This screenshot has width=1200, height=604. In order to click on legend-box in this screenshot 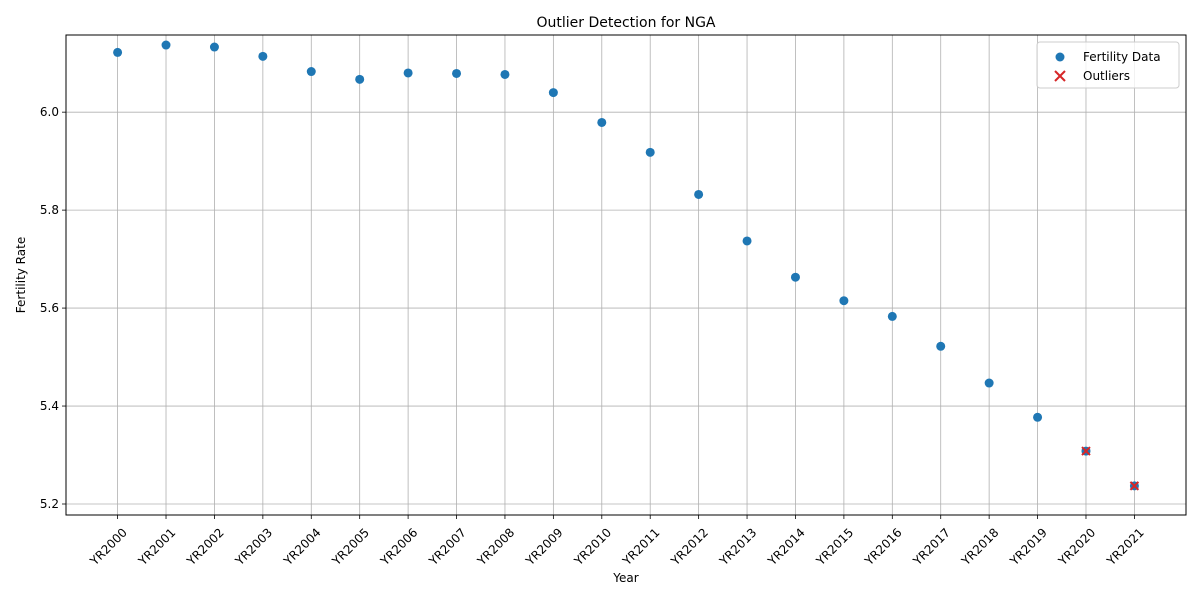, I will do `click(1108, 65)`.